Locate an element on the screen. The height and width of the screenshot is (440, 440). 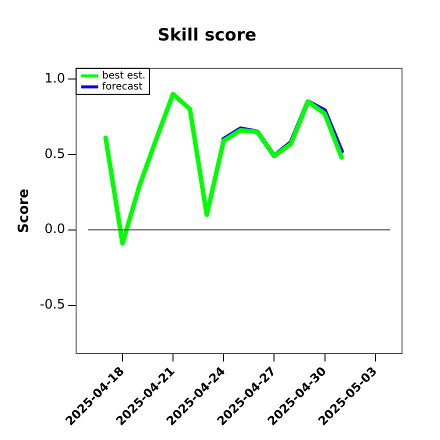
y-tick-label: 1.0 is located at coordinates (55, 78).